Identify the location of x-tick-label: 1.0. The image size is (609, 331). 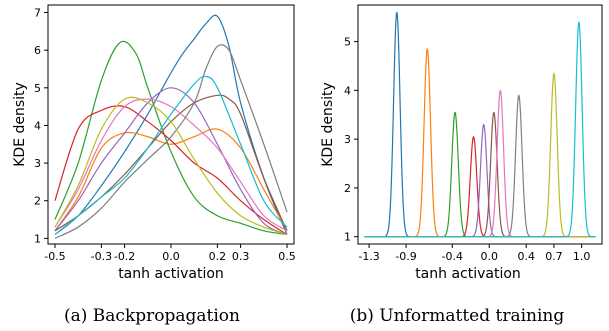
(582, 256).